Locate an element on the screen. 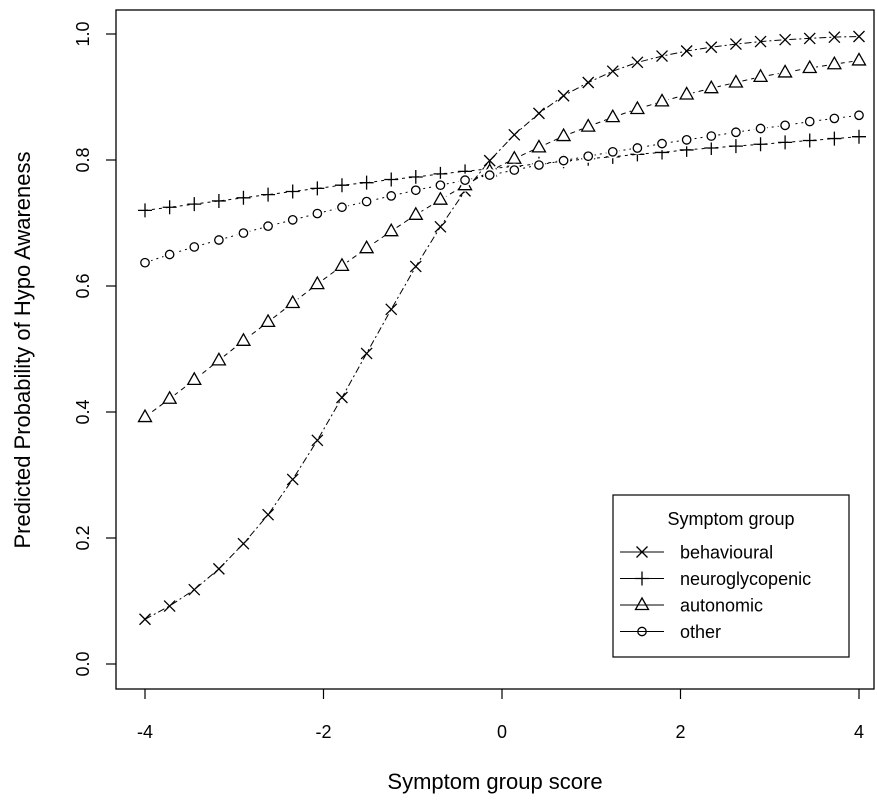  legend-title: Symptom group is located at coordinates (730, 519).